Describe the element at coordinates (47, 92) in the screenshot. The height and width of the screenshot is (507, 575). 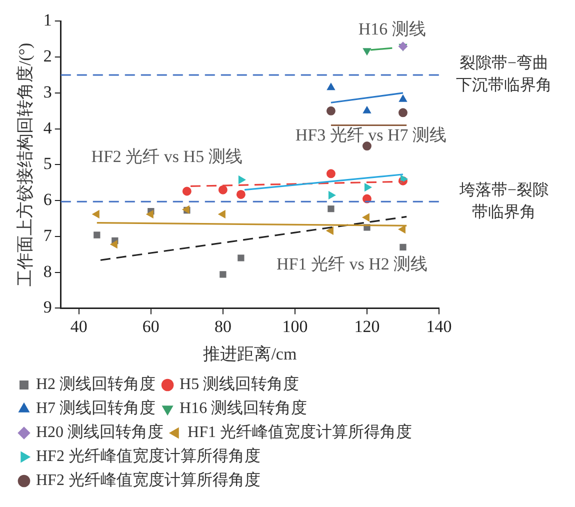
I see `y-tick-label: 3` at that location.